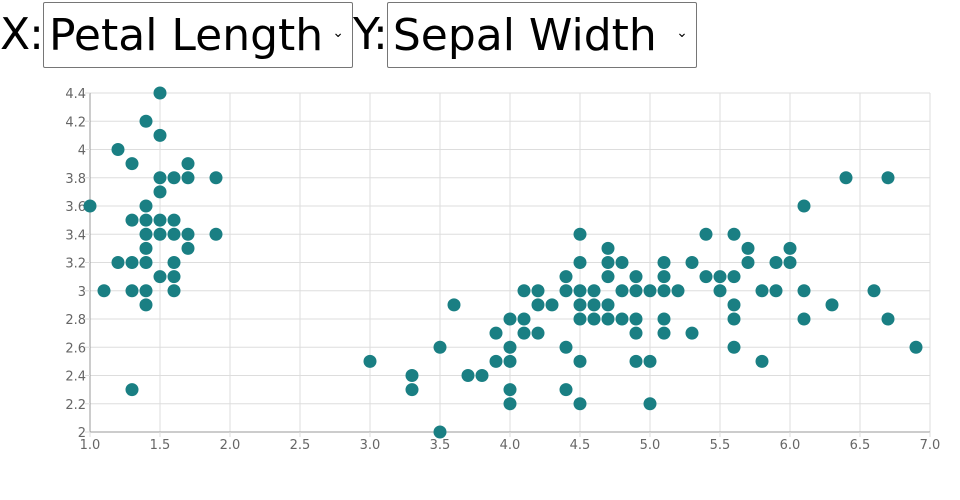 Image resolution: width=960 pixels, height=500 pixels. What do you see at coordinates (440, 445) in the screenshot?
I see `x-tick-label: 3.5` at bounding box center [440, 445].